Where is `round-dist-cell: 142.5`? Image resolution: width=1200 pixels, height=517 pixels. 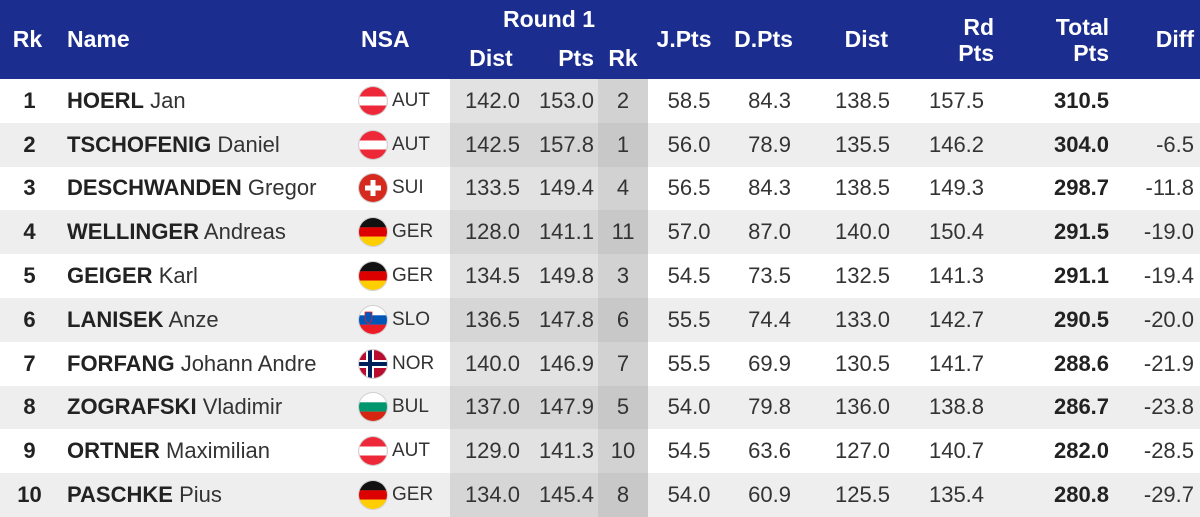
round-dist-cell: 142.5 is located at coordinates (487, 144).